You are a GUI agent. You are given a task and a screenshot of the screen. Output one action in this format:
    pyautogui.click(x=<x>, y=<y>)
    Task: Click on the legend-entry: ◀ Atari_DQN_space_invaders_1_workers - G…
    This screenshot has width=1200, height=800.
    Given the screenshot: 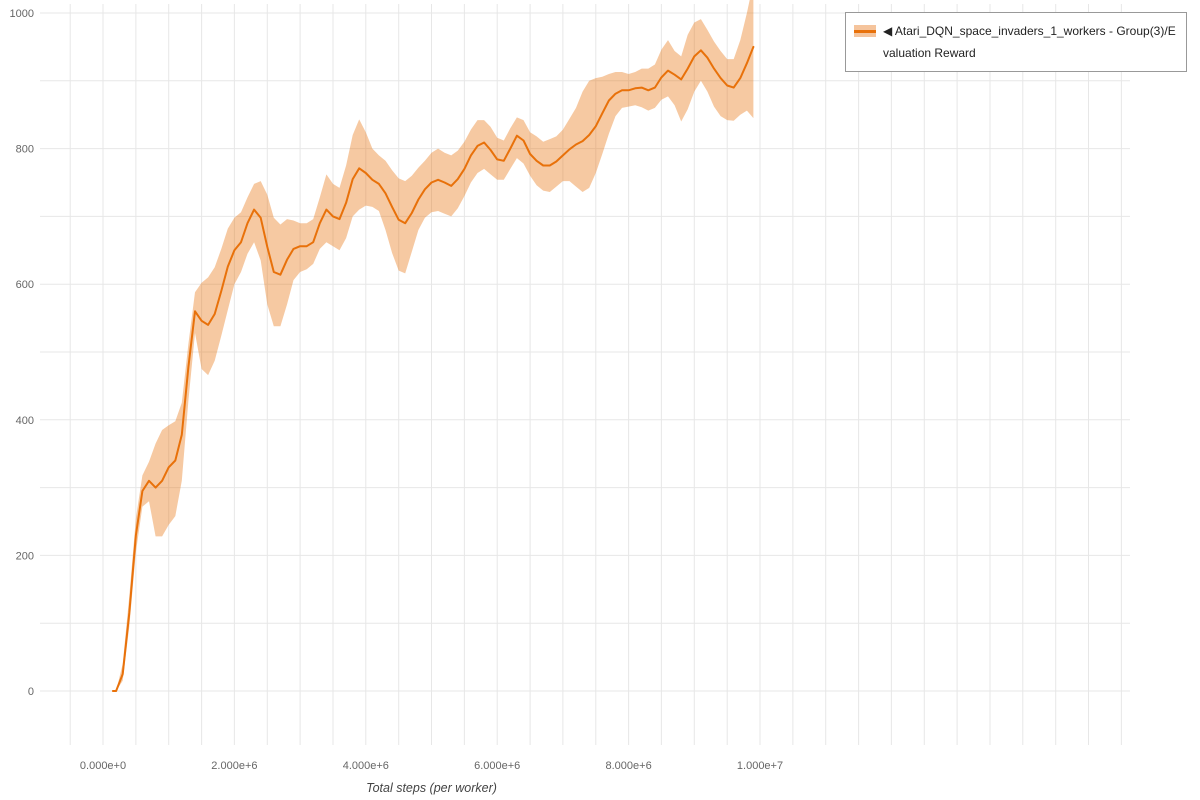 What is the action you would take?
    pyautogui.click(x=1015, y=42)
    